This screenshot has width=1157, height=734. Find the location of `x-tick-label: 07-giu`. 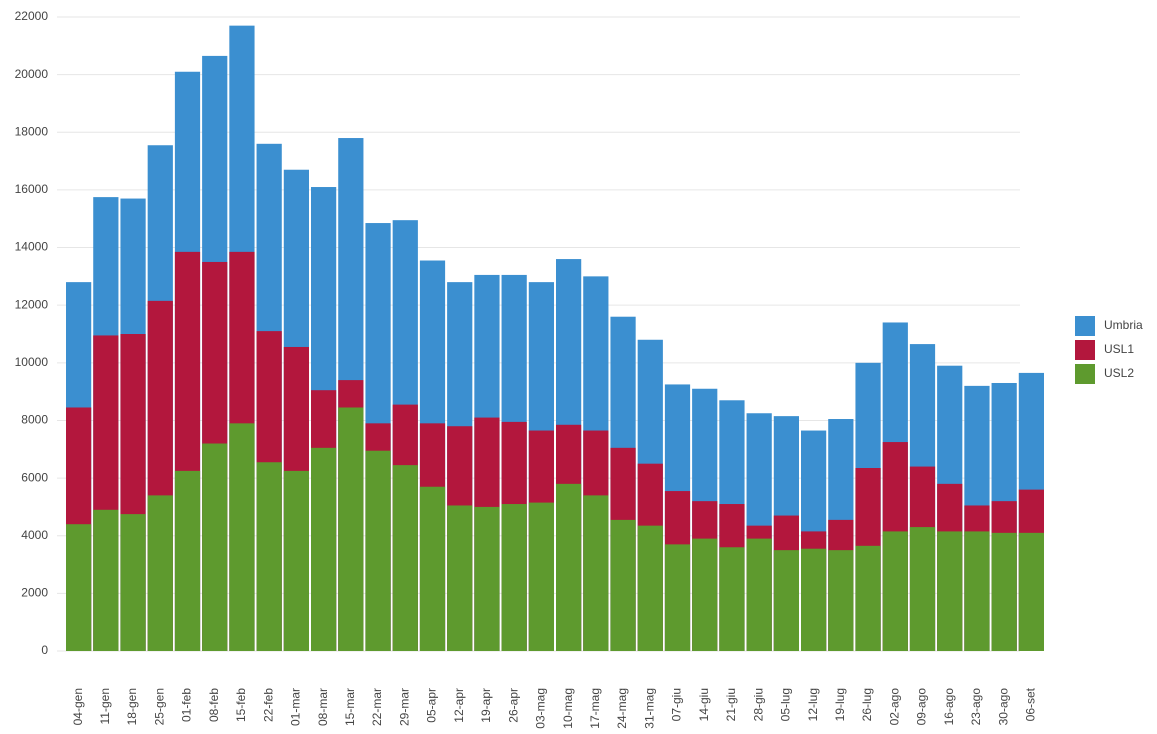

x-tick-label: 07-giu is located at coordinates (677, 704).